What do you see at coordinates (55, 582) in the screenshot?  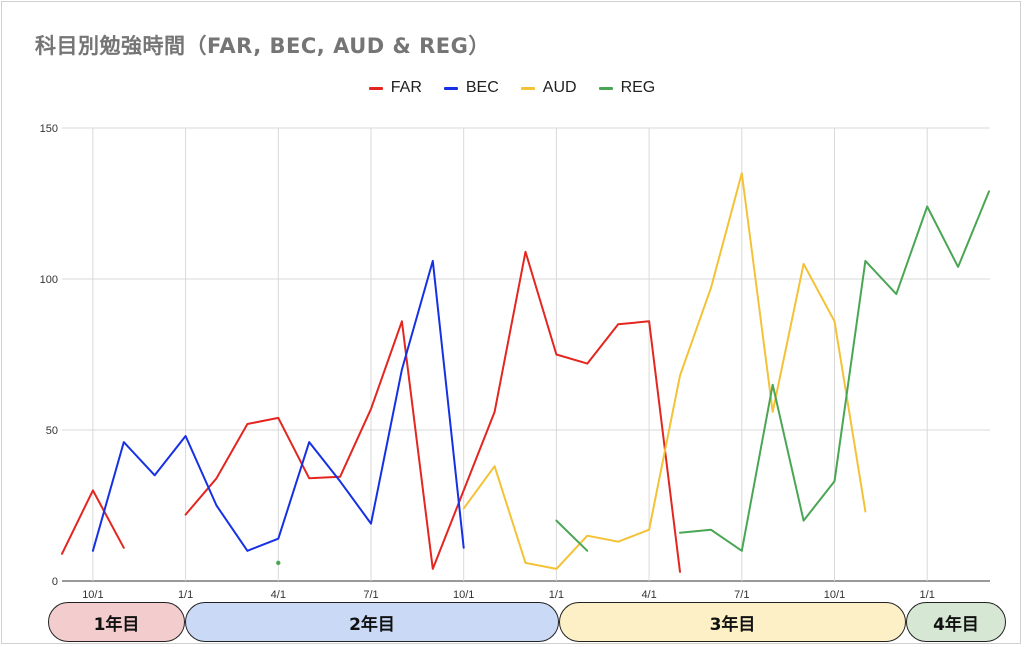 I see `y-tick-label: 0` at bounding box center [55, 582].